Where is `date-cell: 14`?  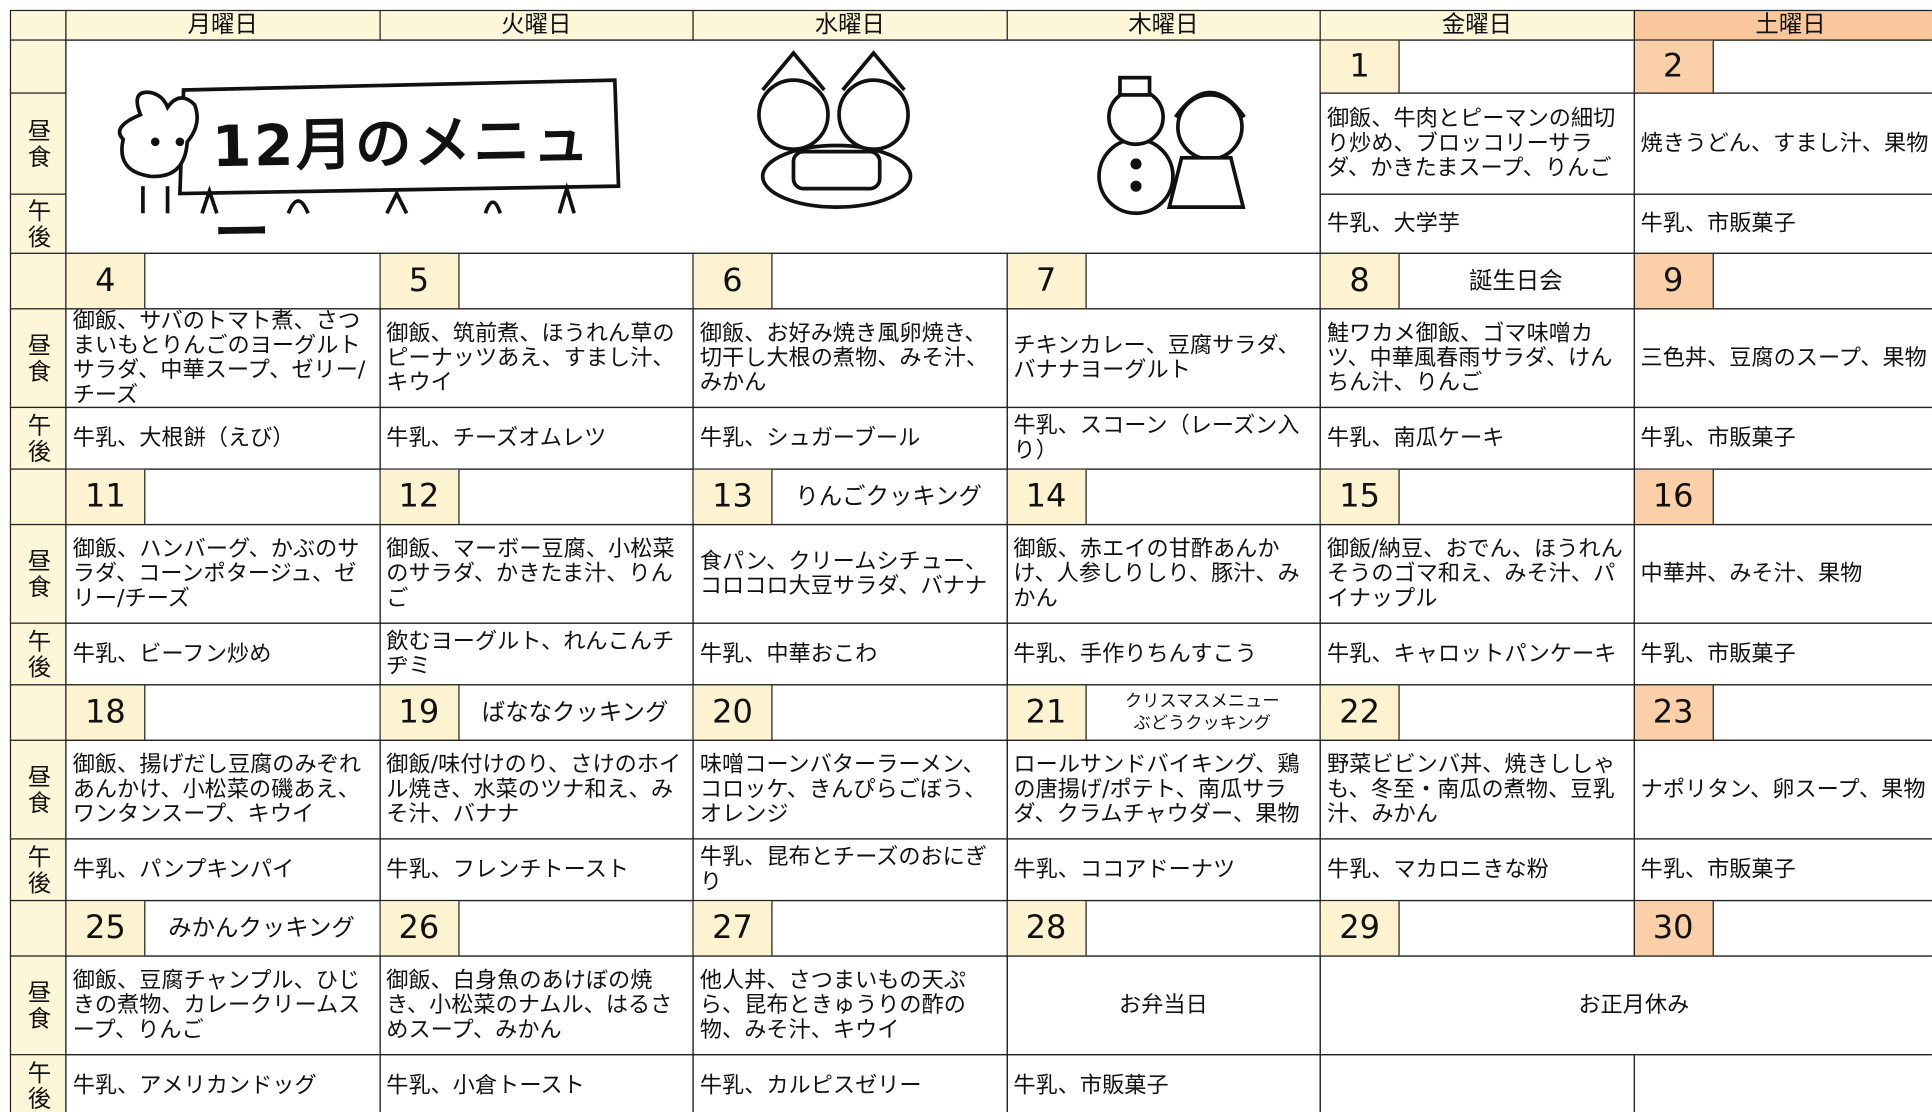
date-cell: 14 is located at coordinates (1163, 497).